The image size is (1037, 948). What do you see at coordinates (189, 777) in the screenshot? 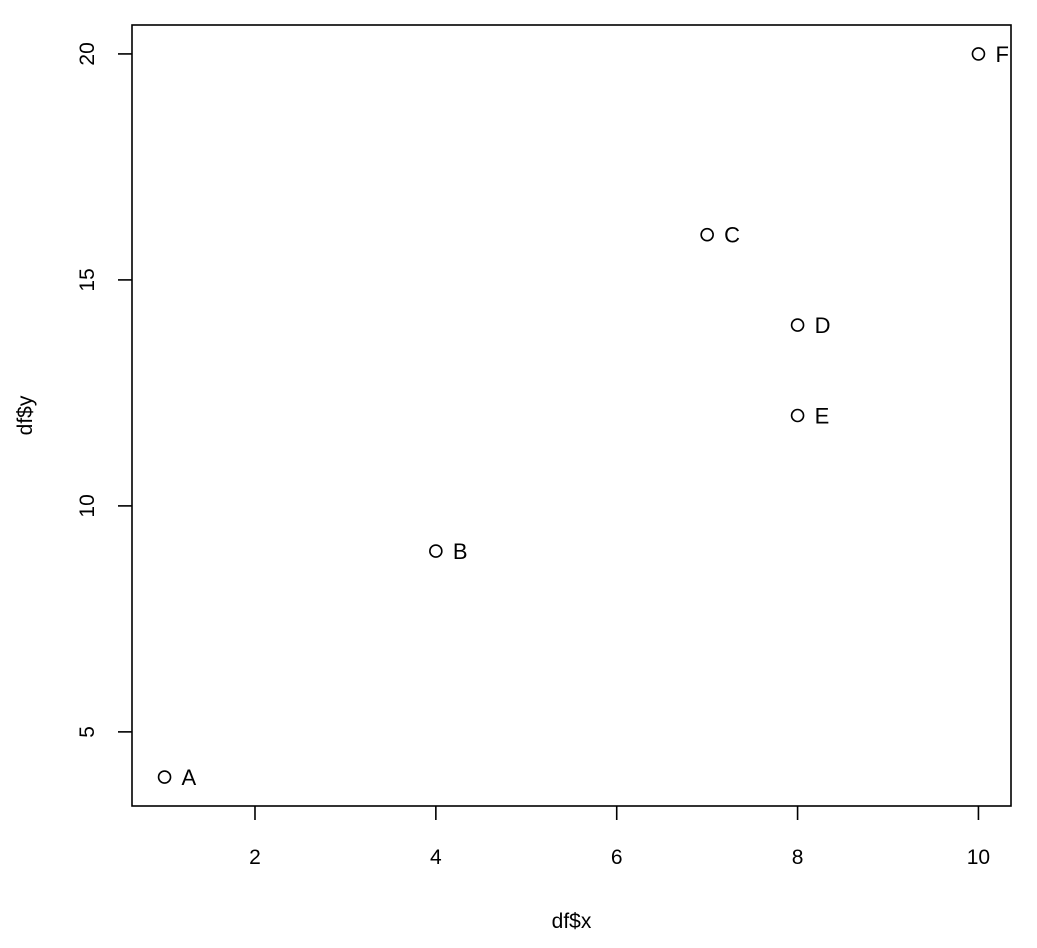
I see `point-label: A` at bounding box center [189, 777].